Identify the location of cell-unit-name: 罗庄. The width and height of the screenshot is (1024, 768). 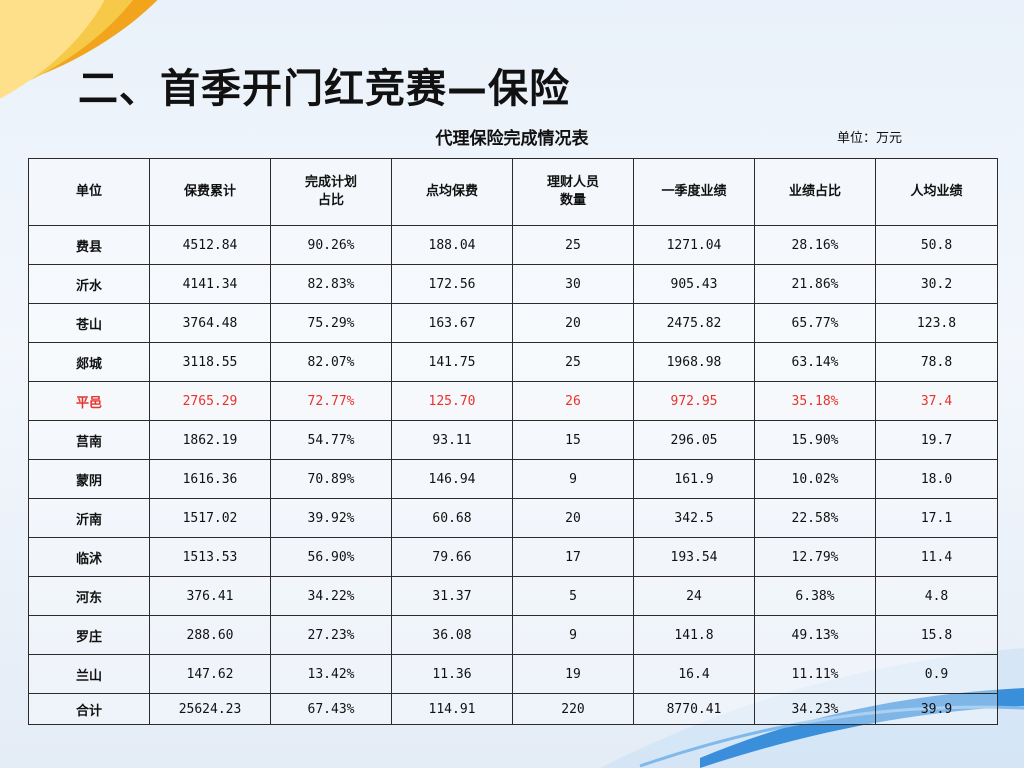
(89, 635).